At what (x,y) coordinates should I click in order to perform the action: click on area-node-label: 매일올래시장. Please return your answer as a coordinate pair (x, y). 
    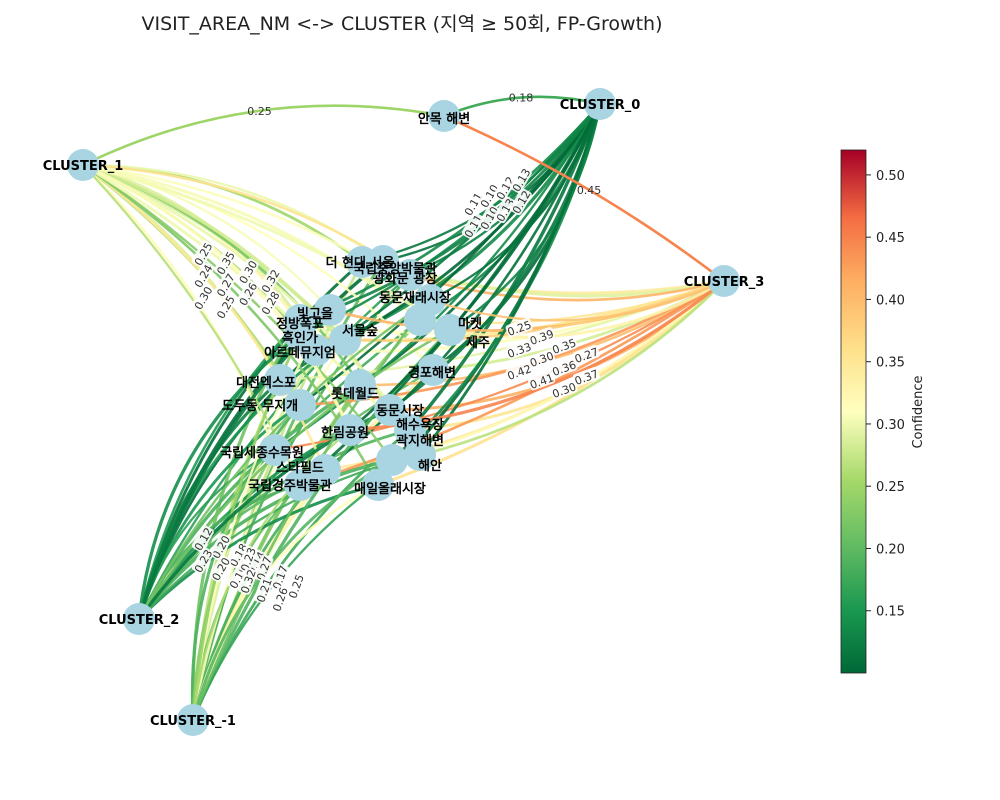
    Looking at the image, I should click on (390, 489).